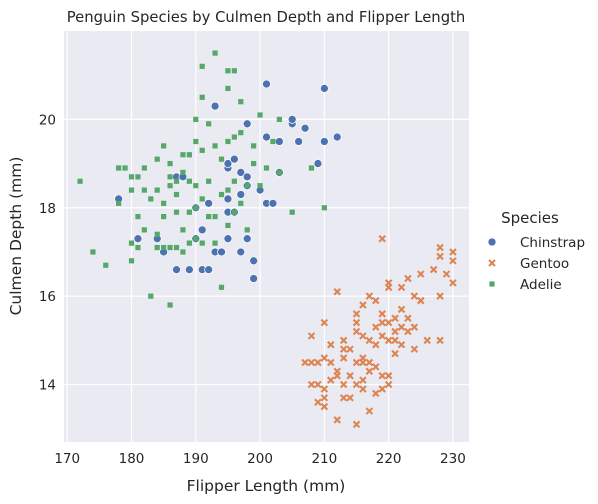 The height and width of the screenshot is (504, 598). I want to click on x-tick-label: 230, so click(453, 459).